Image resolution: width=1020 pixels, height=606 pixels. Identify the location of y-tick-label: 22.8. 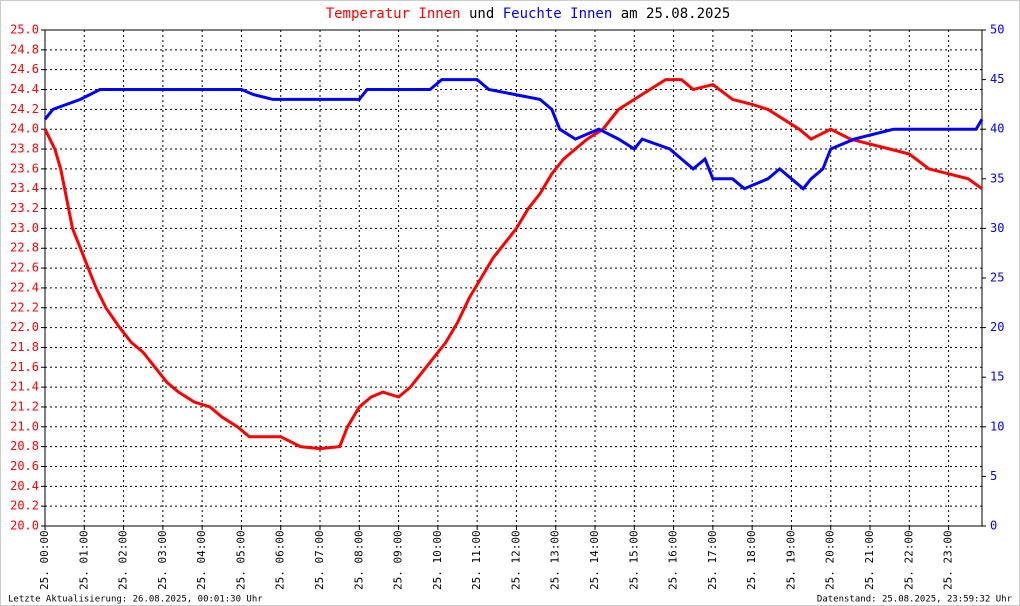
(24, 248).